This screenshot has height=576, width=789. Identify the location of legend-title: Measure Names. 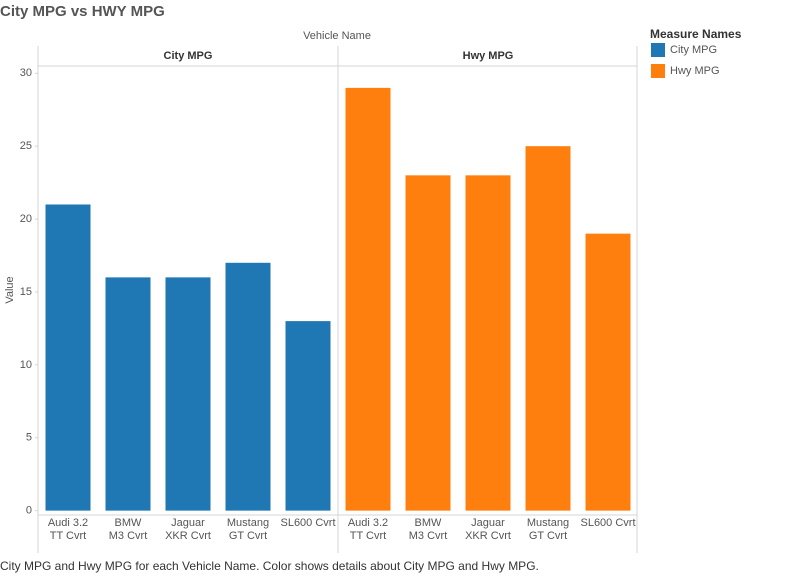
(696, 34).